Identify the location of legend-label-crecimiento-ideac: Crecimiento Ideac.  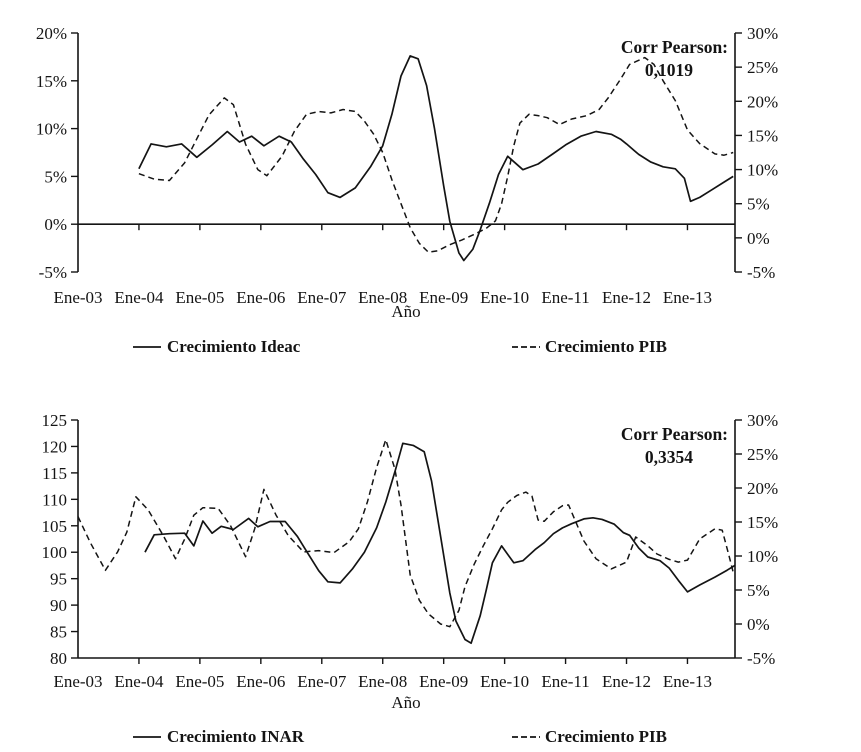
(234, 346).